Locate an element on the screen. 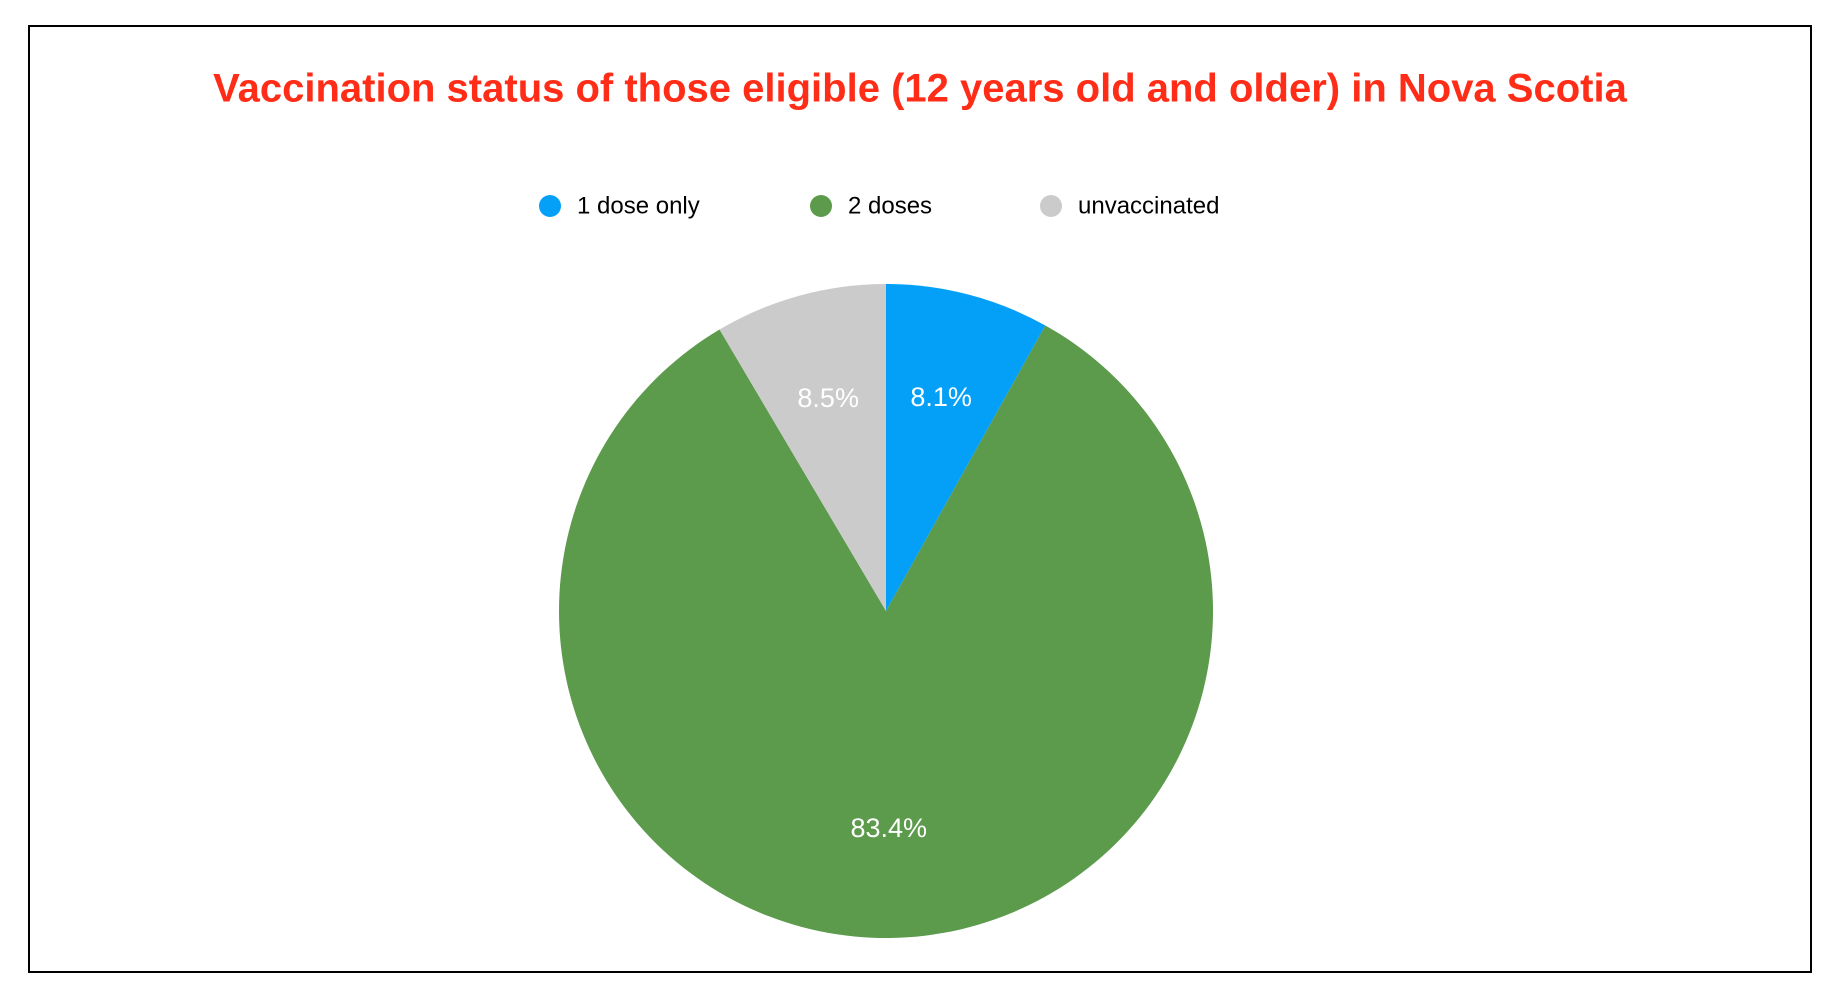 This screenshot has width=1836, height=999. legend-label: 1 dose only is located at coordinates (638, 205).